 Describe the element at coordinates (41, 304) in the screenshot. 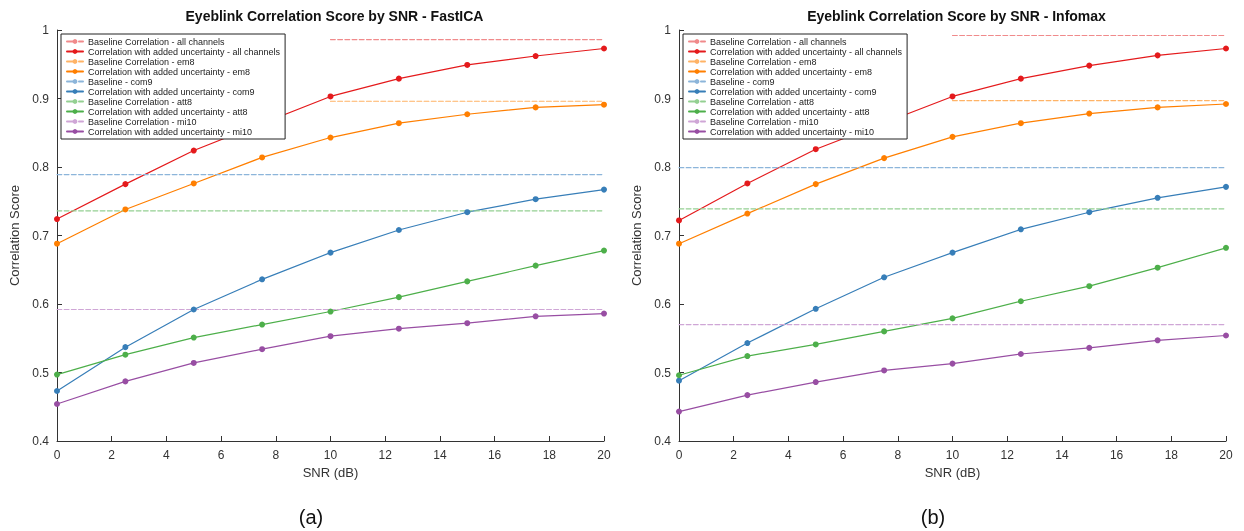

I see `y-tick-label: 0.6` at that location.